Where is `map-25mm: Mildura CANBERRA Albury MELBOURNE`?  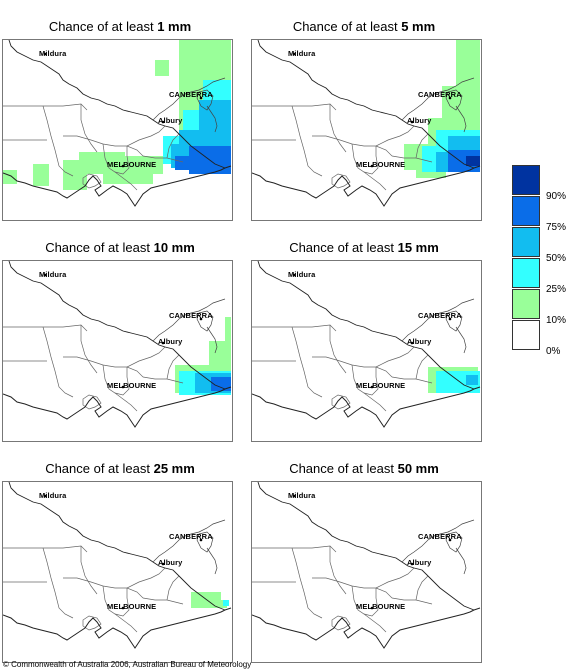
map-25mm: Mildura CANBERRA Albury MELBOURNE is located at coordinates (117, 572).